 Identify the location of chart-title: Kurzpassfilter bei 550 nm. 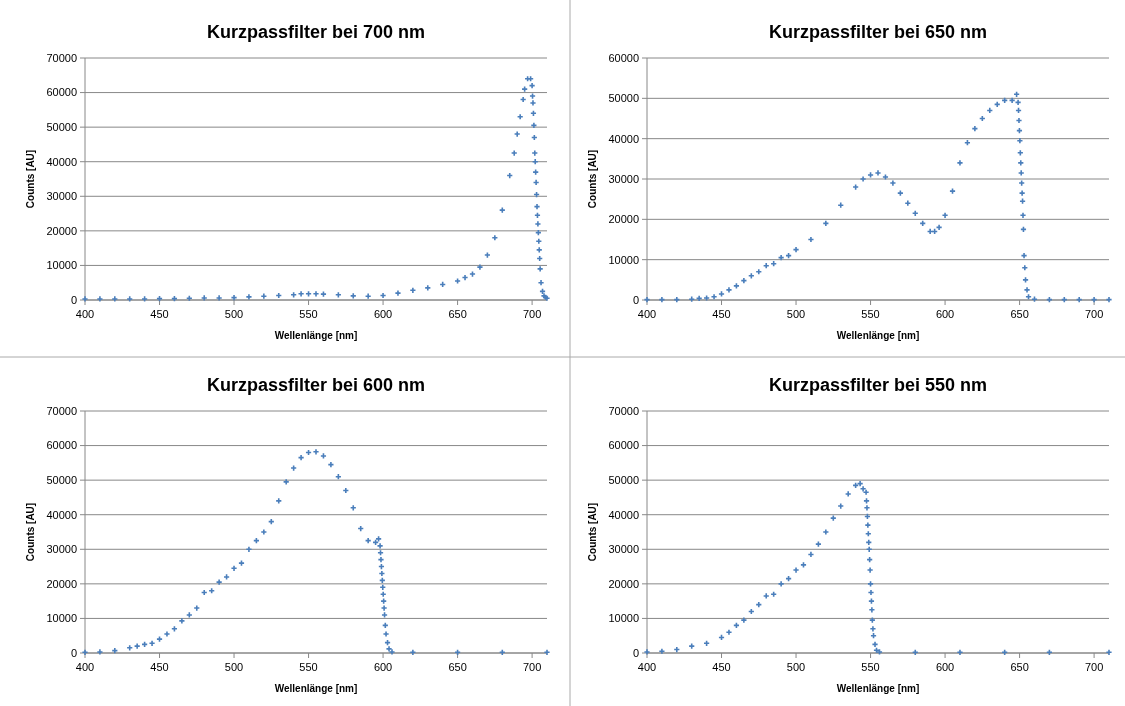
(878, 385).